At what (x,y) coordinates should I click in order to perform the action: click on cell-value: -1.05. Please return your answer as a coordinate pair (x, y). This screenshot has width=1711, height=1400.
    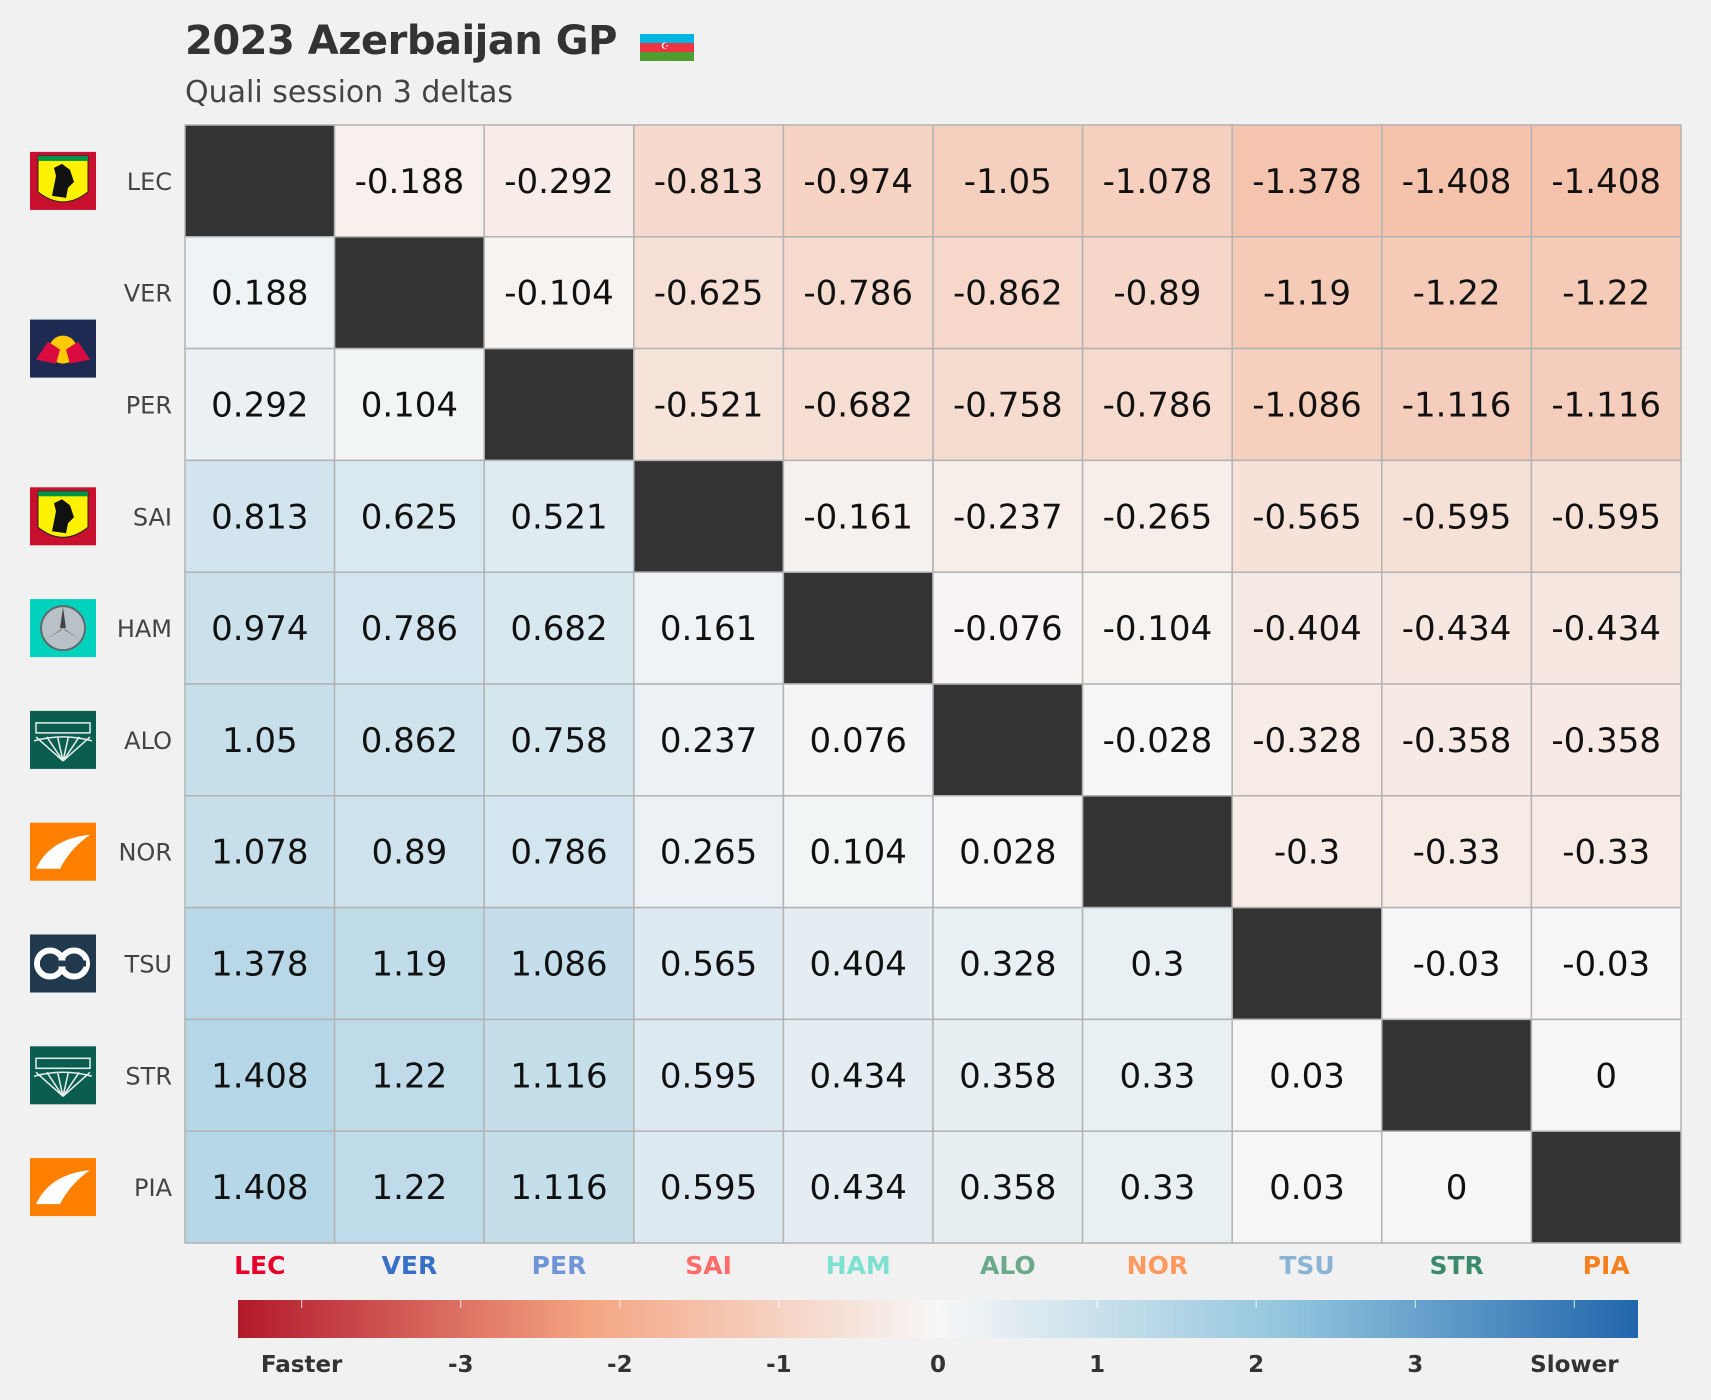
    Looking at the image, I should click on (1008, 182).